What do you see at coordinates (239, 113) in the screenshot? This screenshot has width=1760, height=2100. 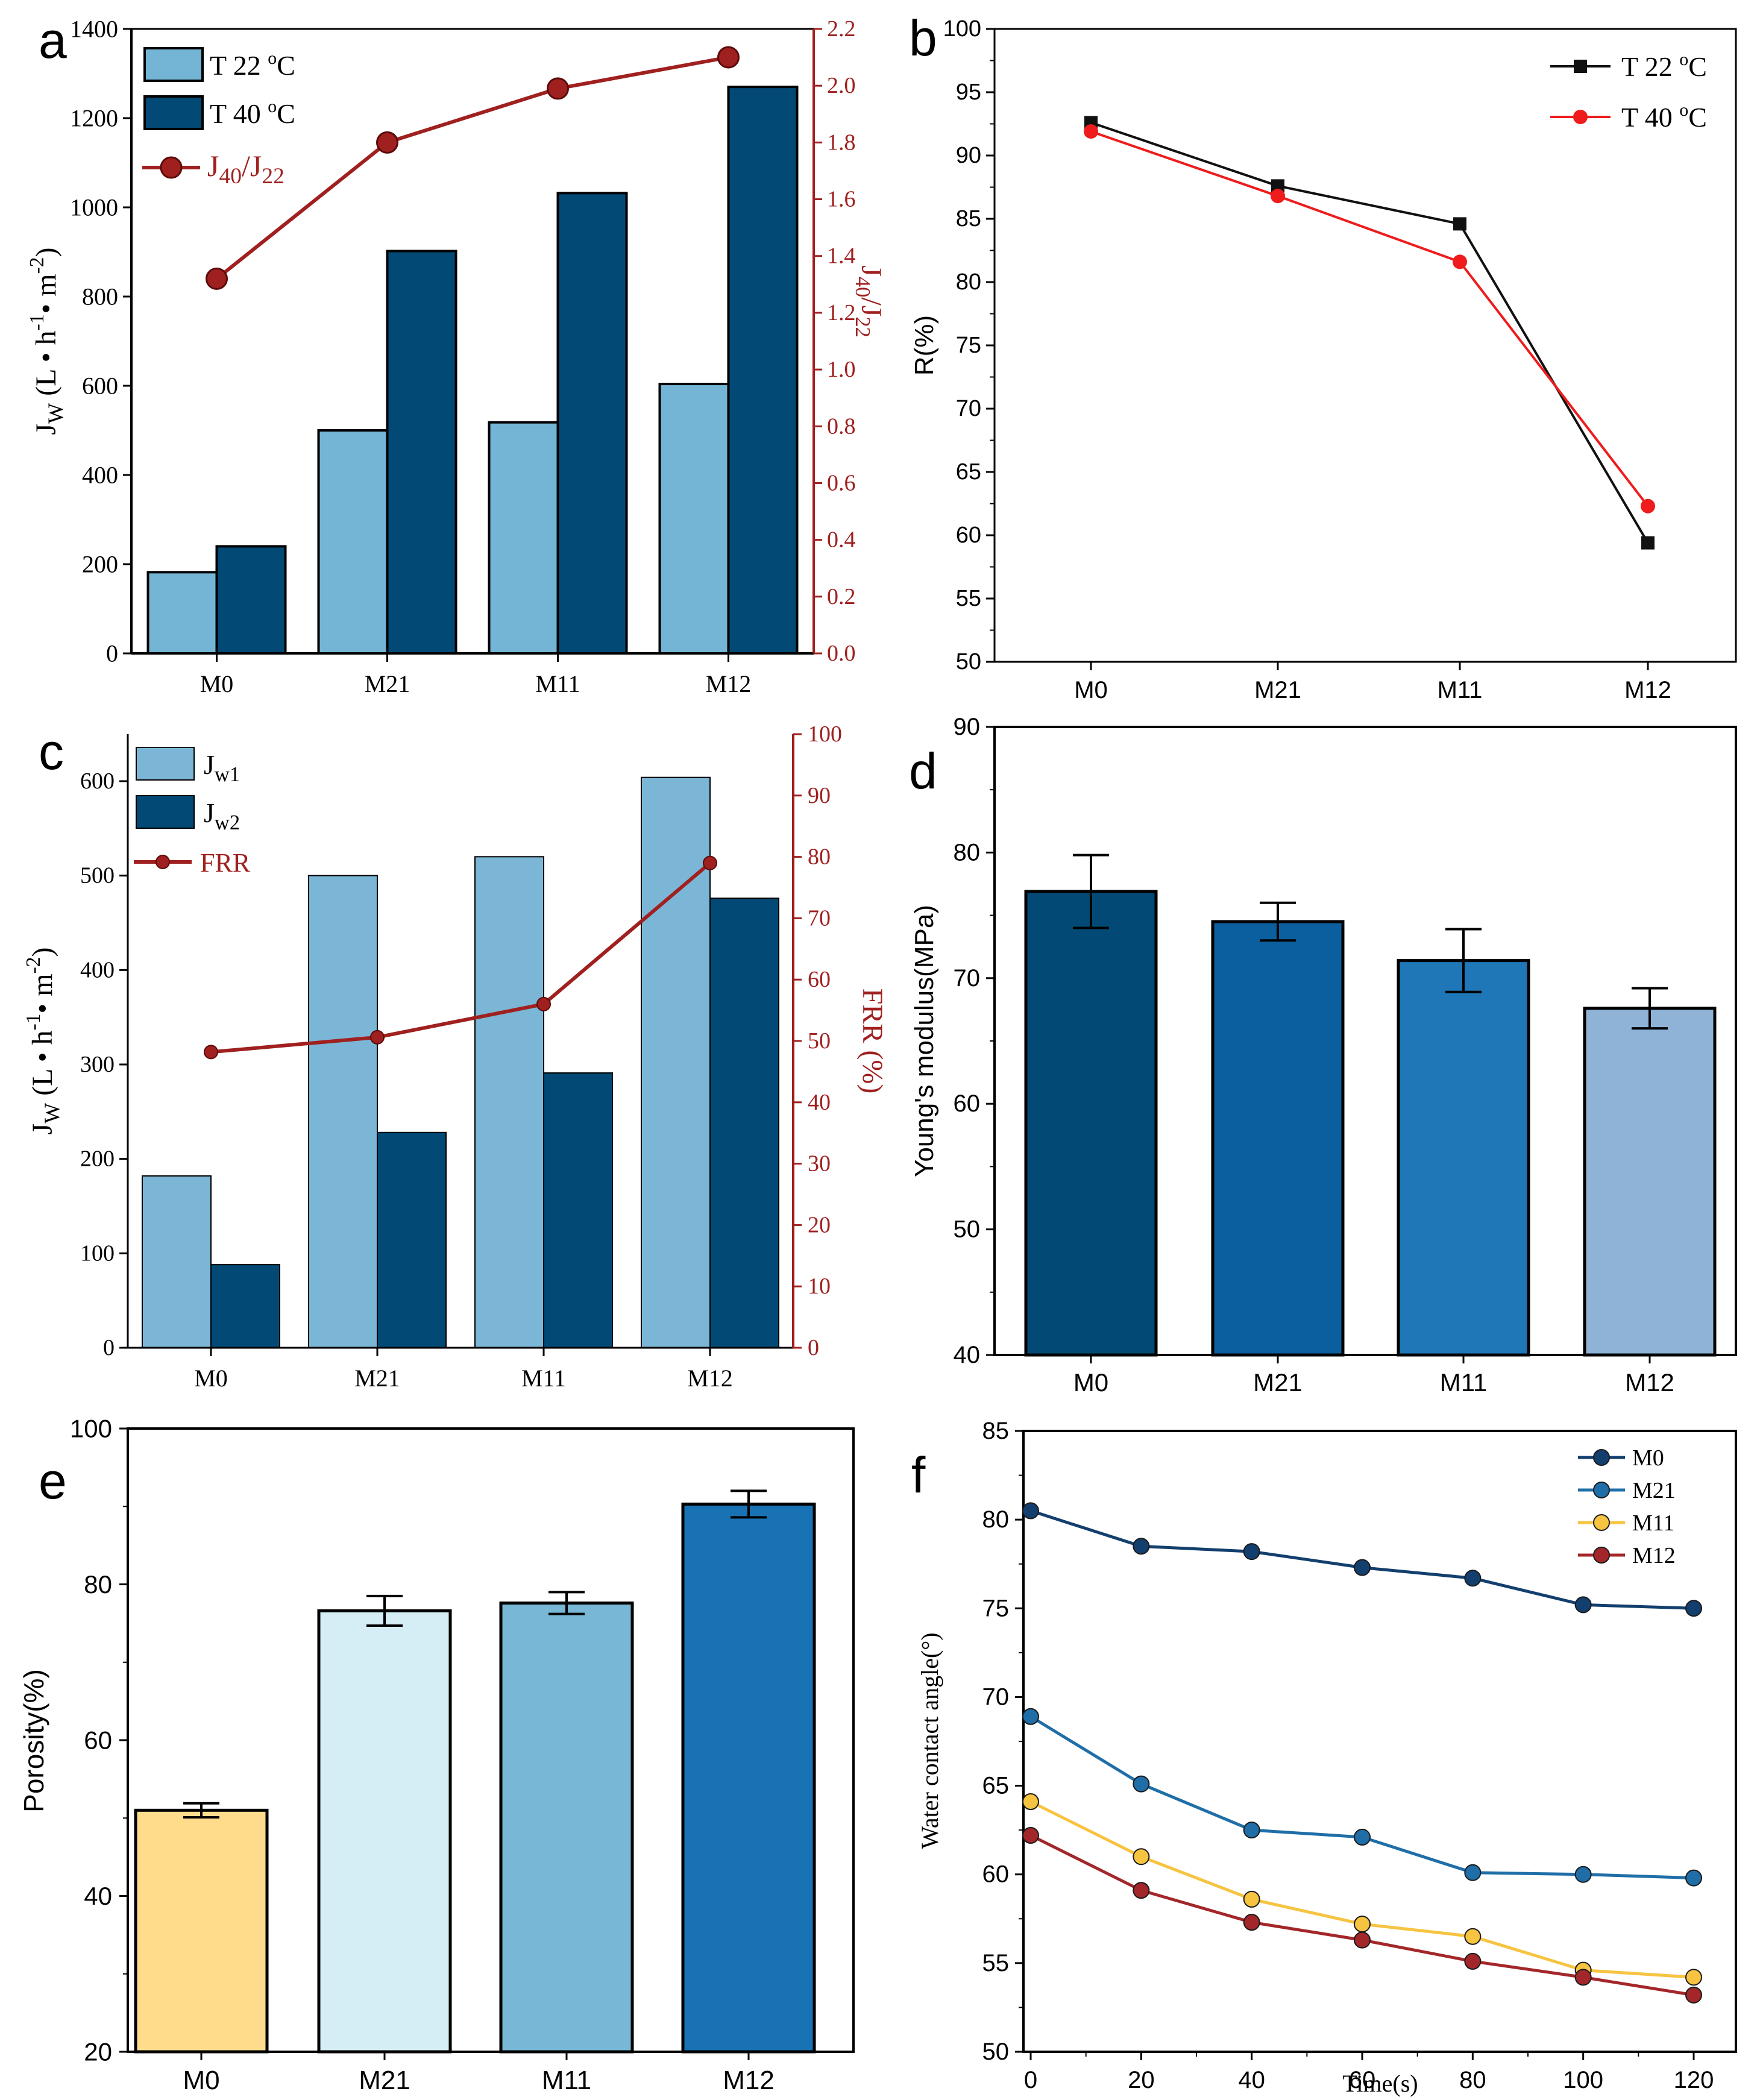 I see `legend-label-1-part-0: T 40` at bounding box center [239, 113].